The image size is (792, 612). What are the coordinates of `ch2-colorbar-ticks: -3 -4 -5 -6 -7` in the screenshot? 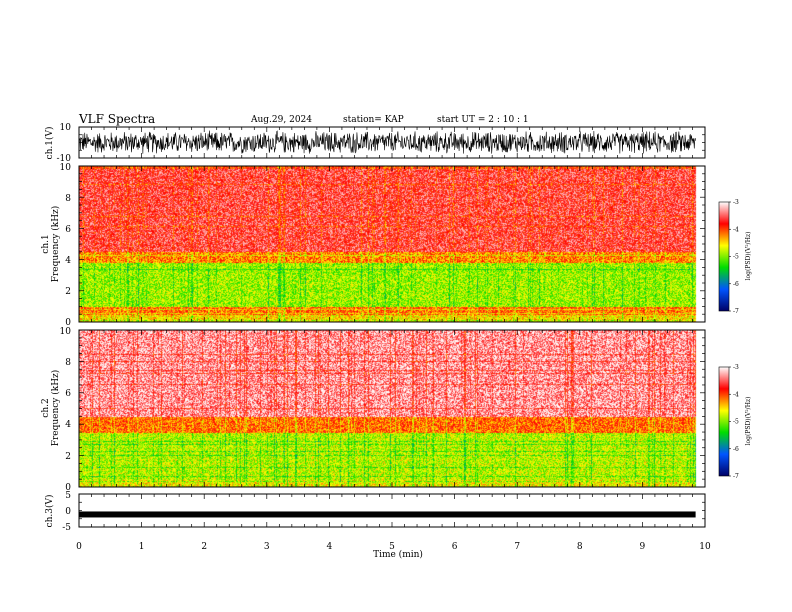 It's located at (734, 422).